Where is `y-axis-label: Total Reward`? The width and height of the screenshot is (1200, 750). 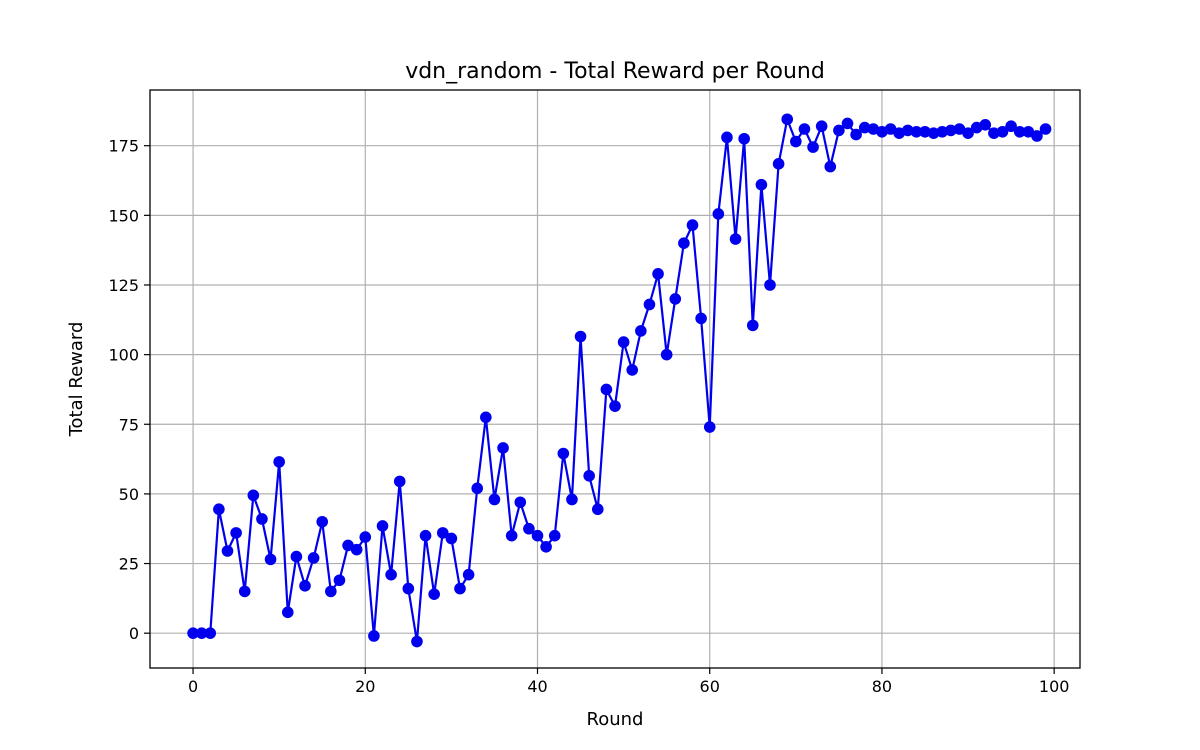
y-axis-label: Total Reward is located at coordinates (76, 380).